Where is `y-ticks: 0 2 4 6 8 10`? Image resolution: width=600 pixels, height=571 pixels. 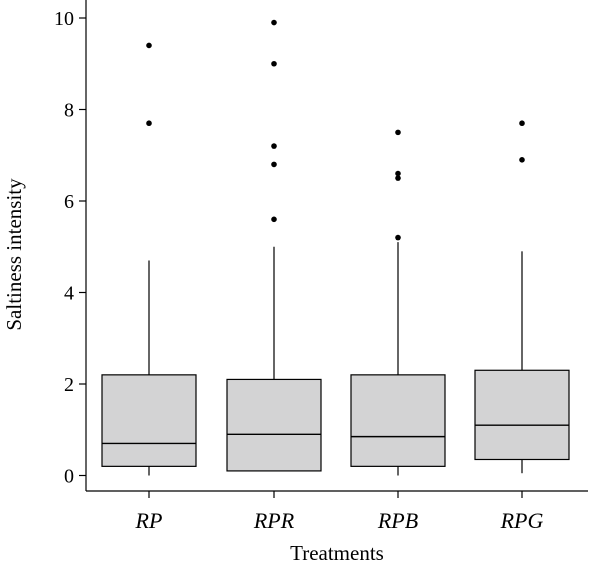
y-ticks: 0 2 4 6 8 10 is located at coordinates (70, 248).